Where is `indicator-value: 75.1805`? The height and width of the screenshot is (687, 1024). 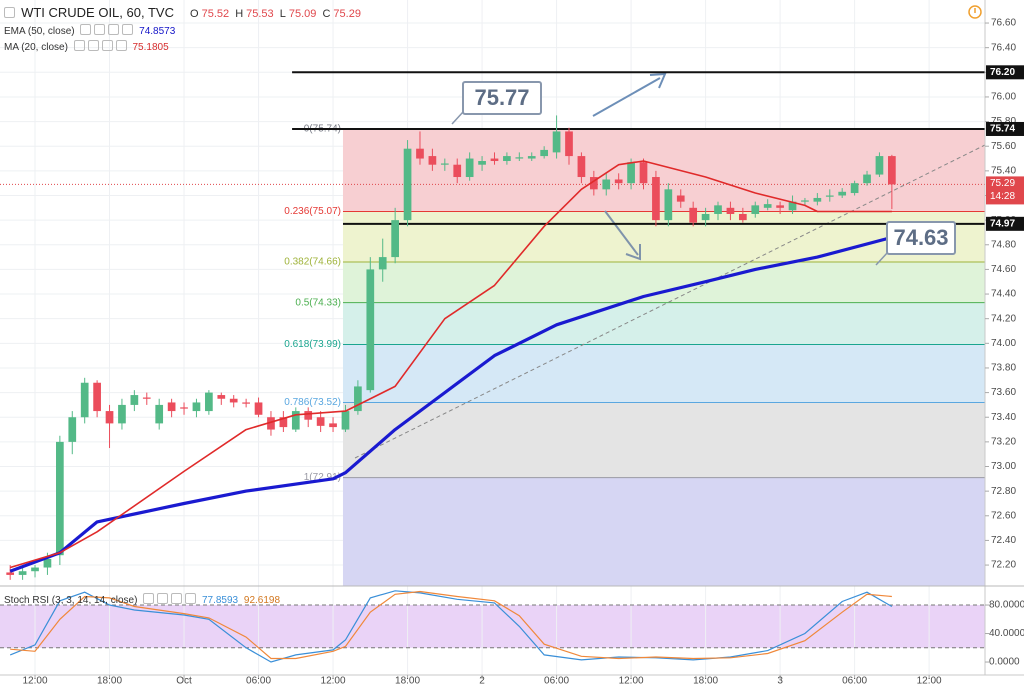
indicator-value: 75.1805 is located at coordinates (150, 47).